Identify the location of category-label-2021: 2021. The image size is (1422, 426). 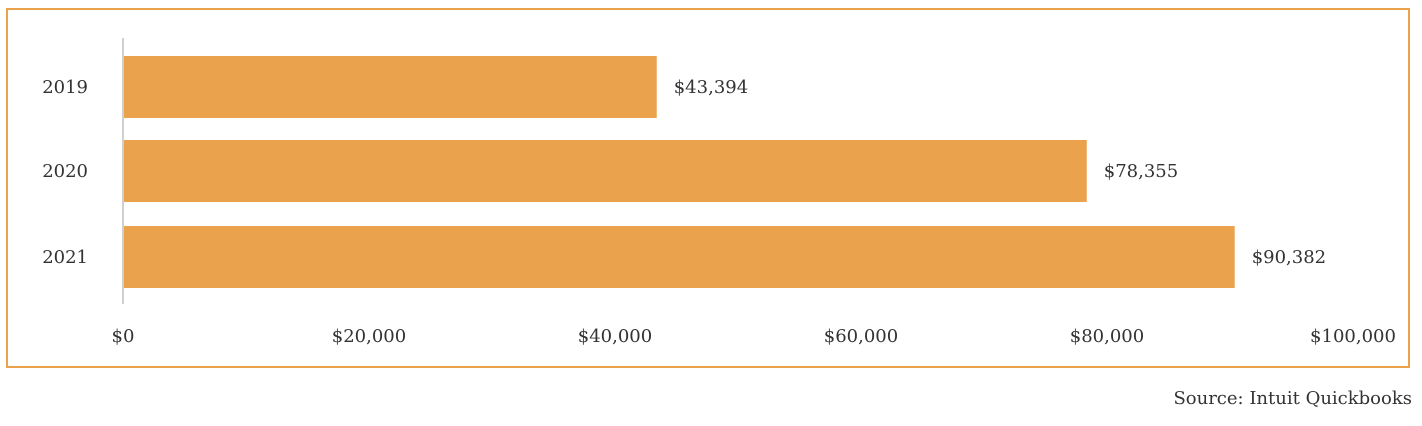
(65, 257).